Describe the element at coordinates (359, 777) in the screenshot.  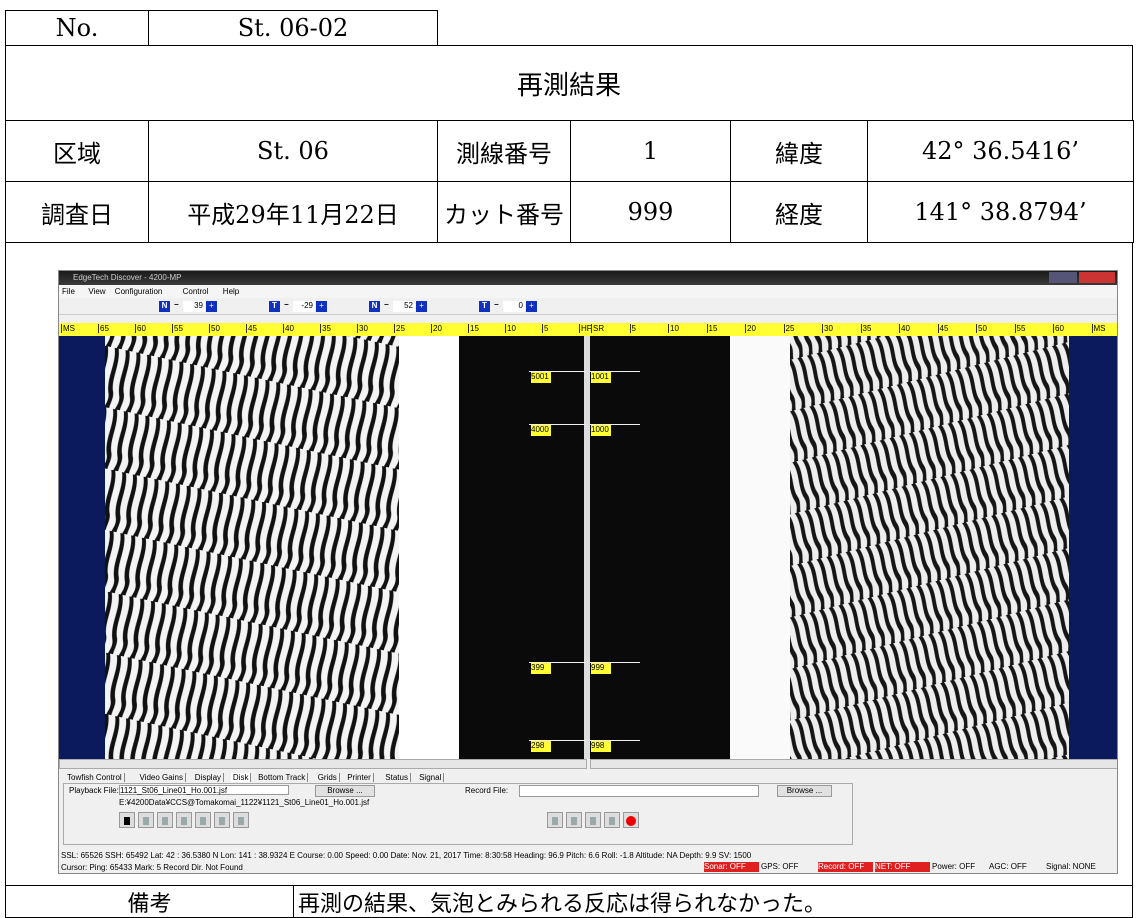
I see `tab: Printer` at that location.